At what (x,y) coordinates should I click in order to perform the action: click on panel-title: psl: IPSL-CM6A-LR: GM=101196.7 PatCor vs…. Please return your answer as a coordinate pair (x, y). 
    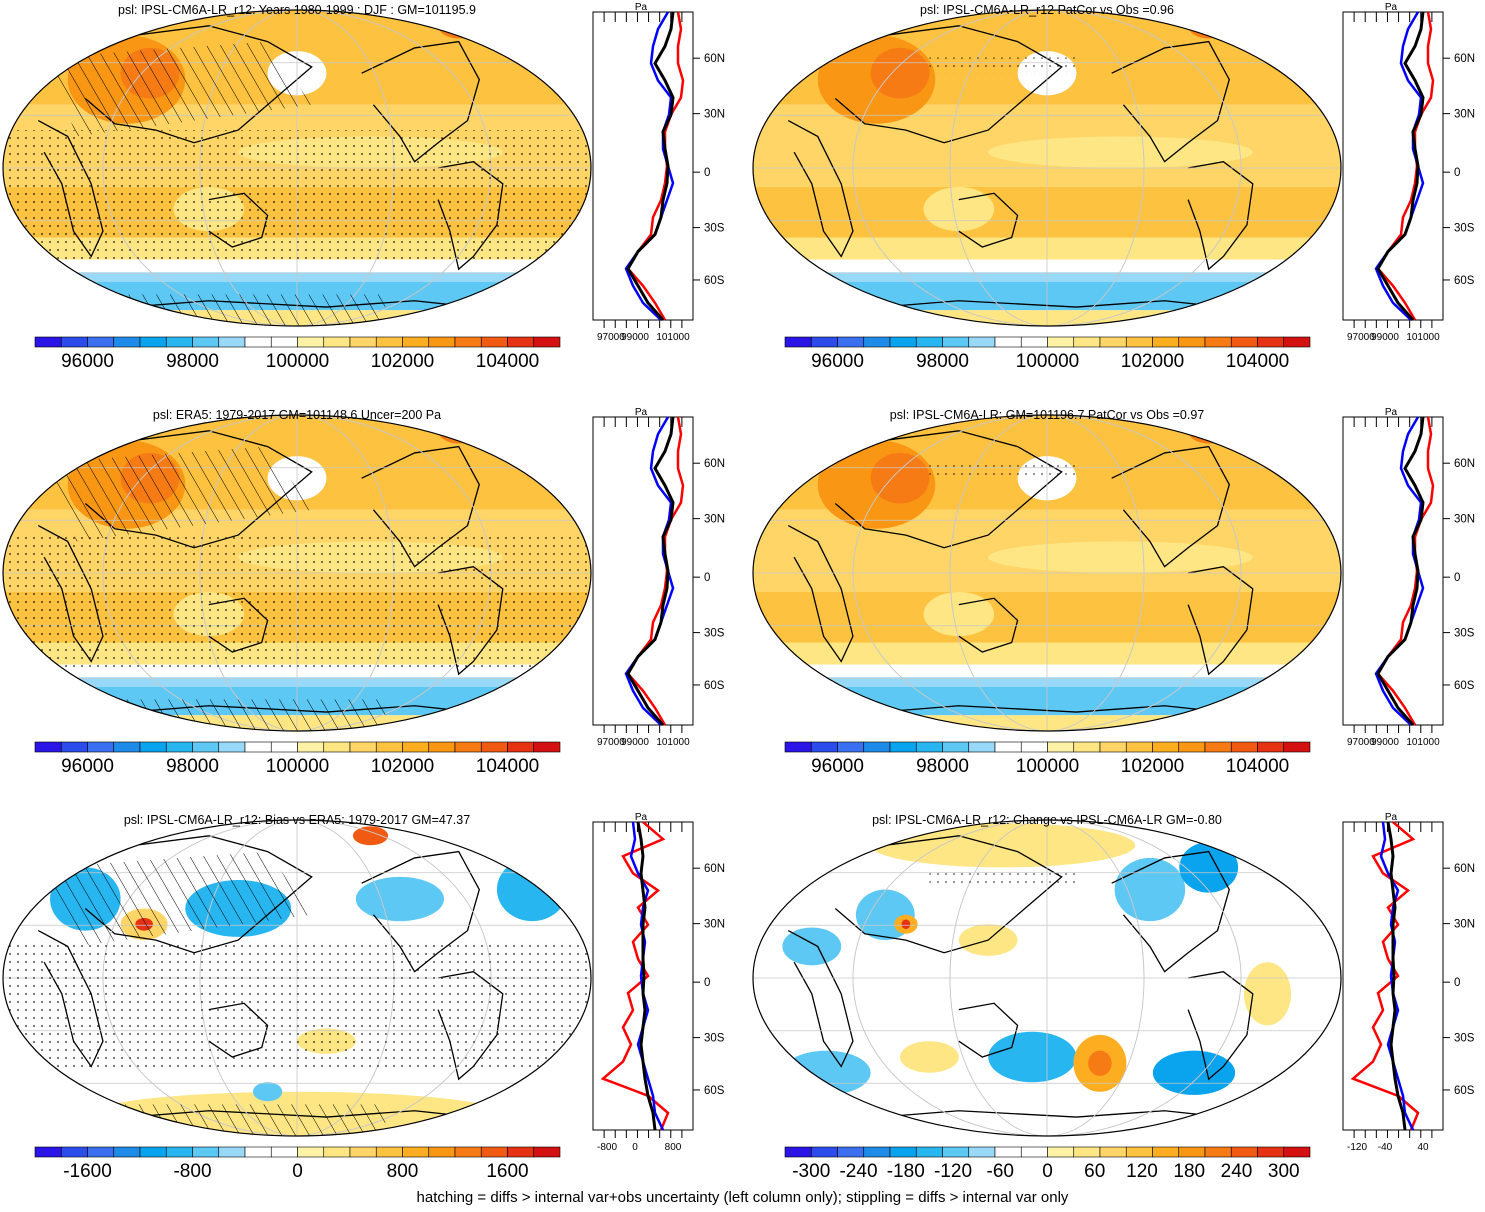
    Looking at the image, I should click on (1047, 415).